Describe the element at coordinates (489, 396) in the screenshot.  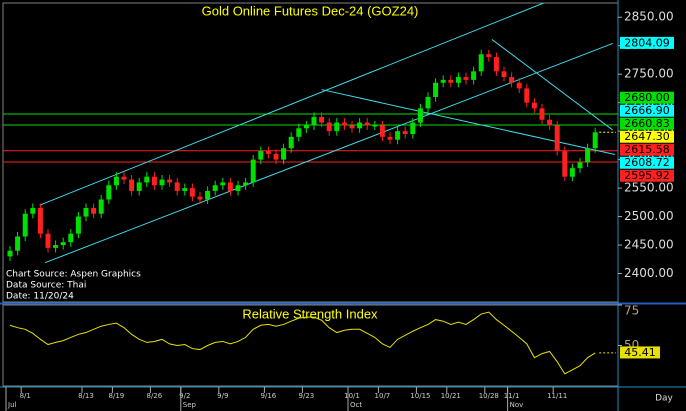
I see `x-tick-label: 10/28` at that location.